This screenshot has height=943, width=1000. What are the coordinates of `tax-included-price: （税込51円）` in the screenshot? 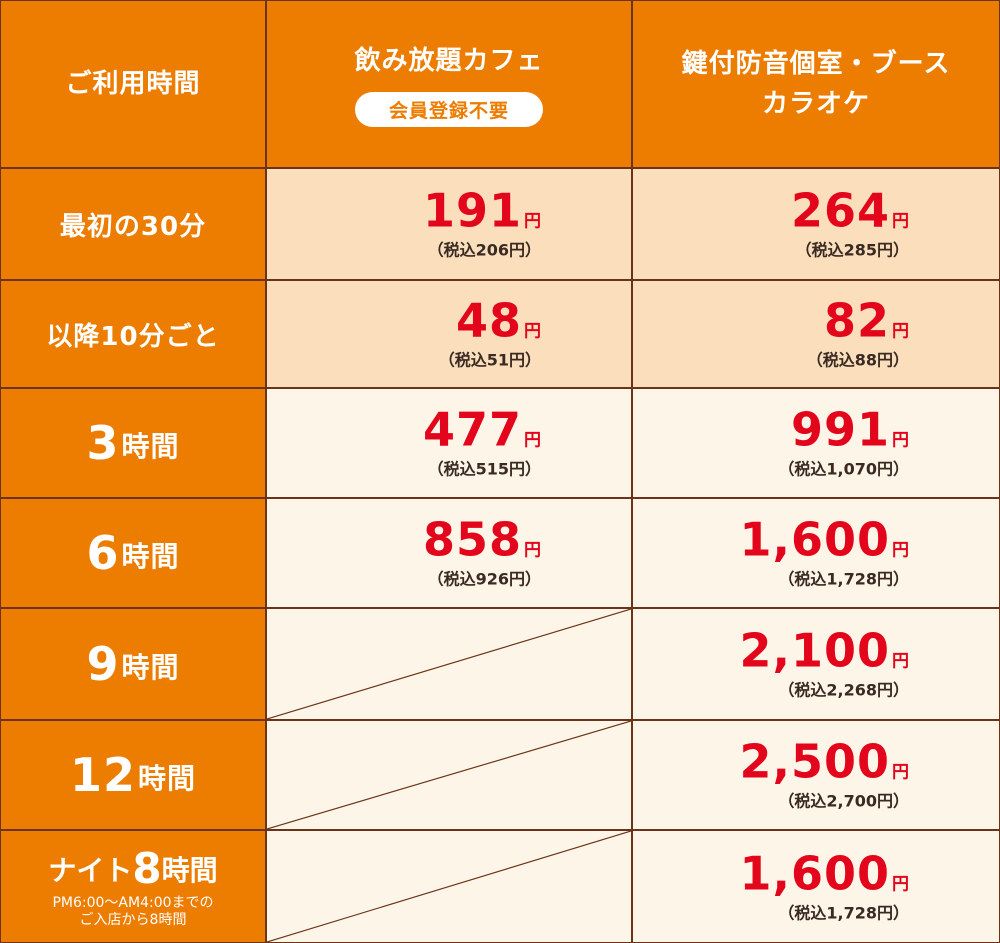 It's located at (489, 360).